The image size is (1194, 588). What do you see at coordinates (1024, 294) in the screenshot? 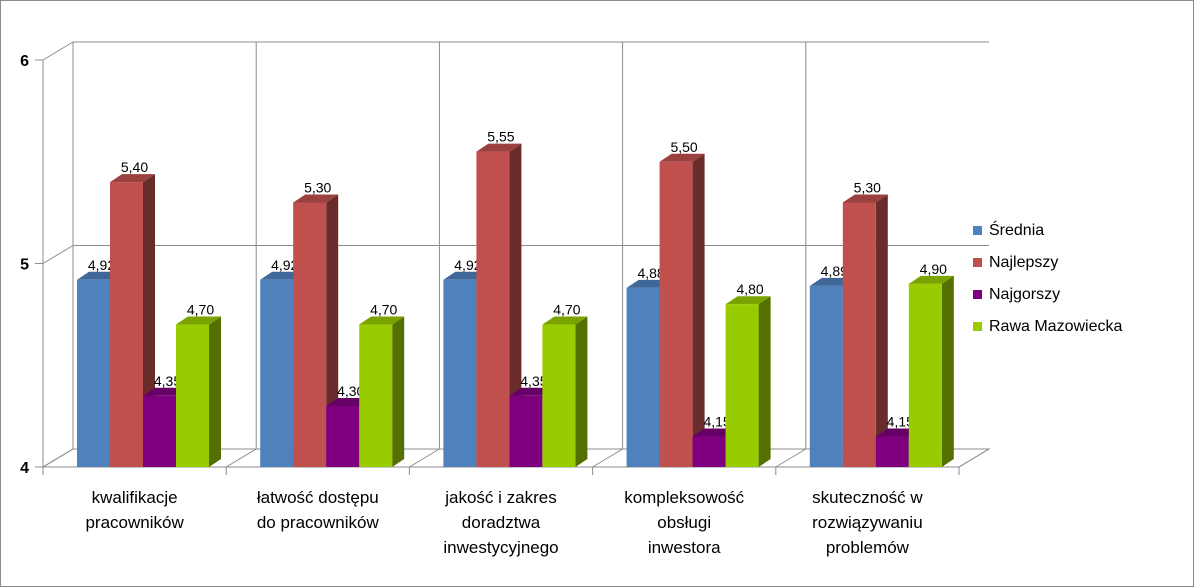
I see `legend-label: Najgorszy` at bounding box center [1024, 294].